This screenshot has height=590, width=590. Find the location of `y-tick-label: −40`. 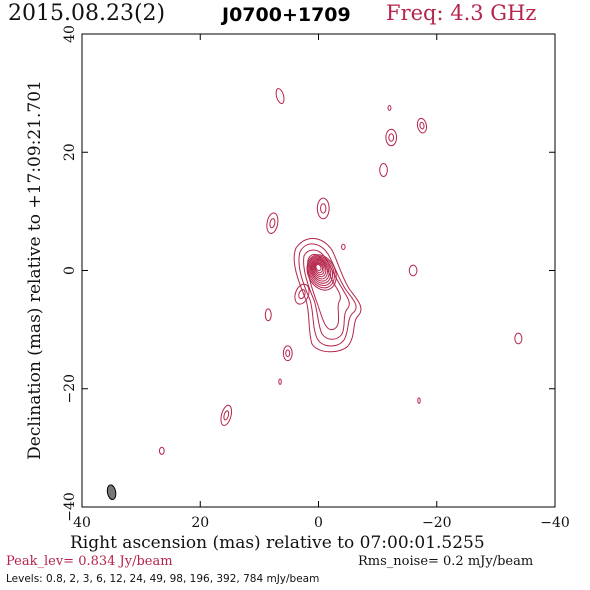

y-tick-label: −40 is located at coordinates (70, 507).